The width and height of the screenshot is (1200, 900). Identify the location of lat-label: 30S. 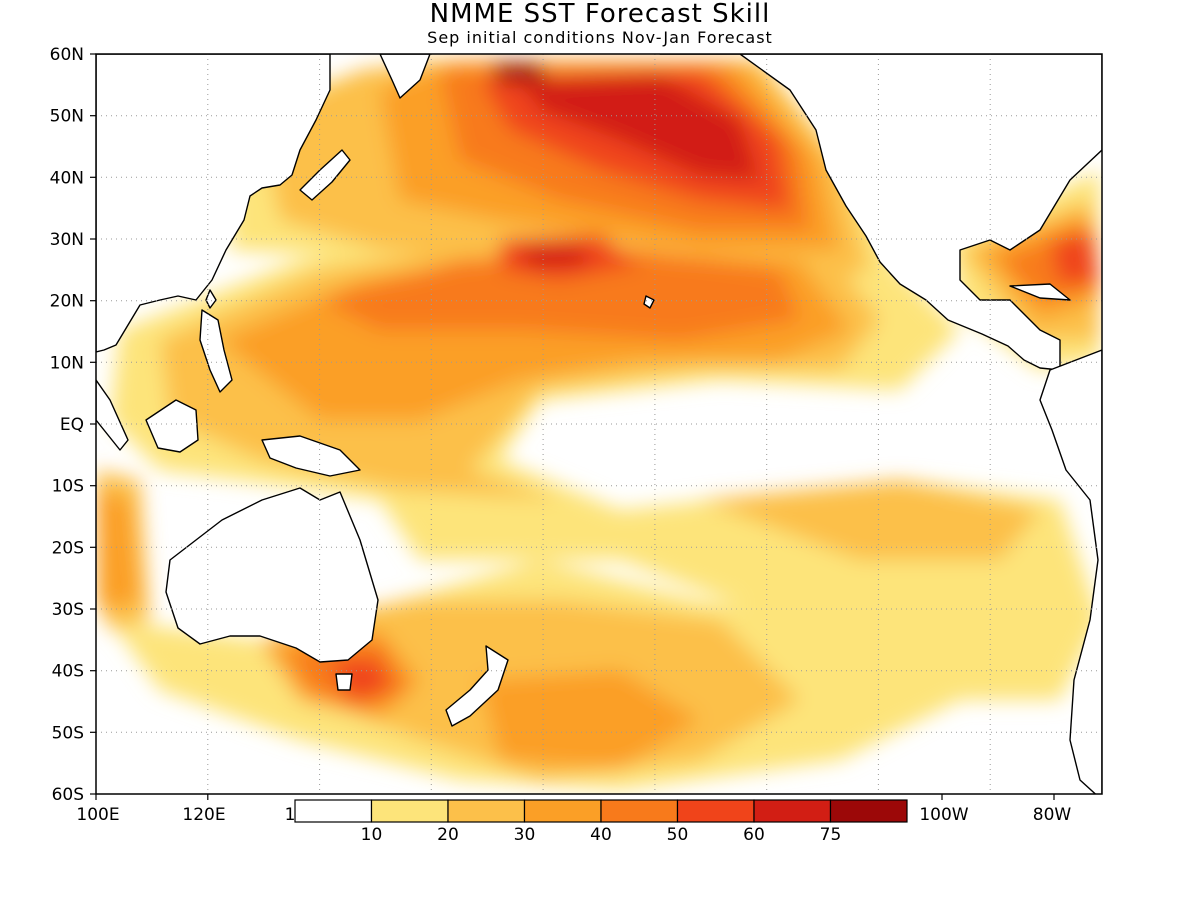
(68, 610).